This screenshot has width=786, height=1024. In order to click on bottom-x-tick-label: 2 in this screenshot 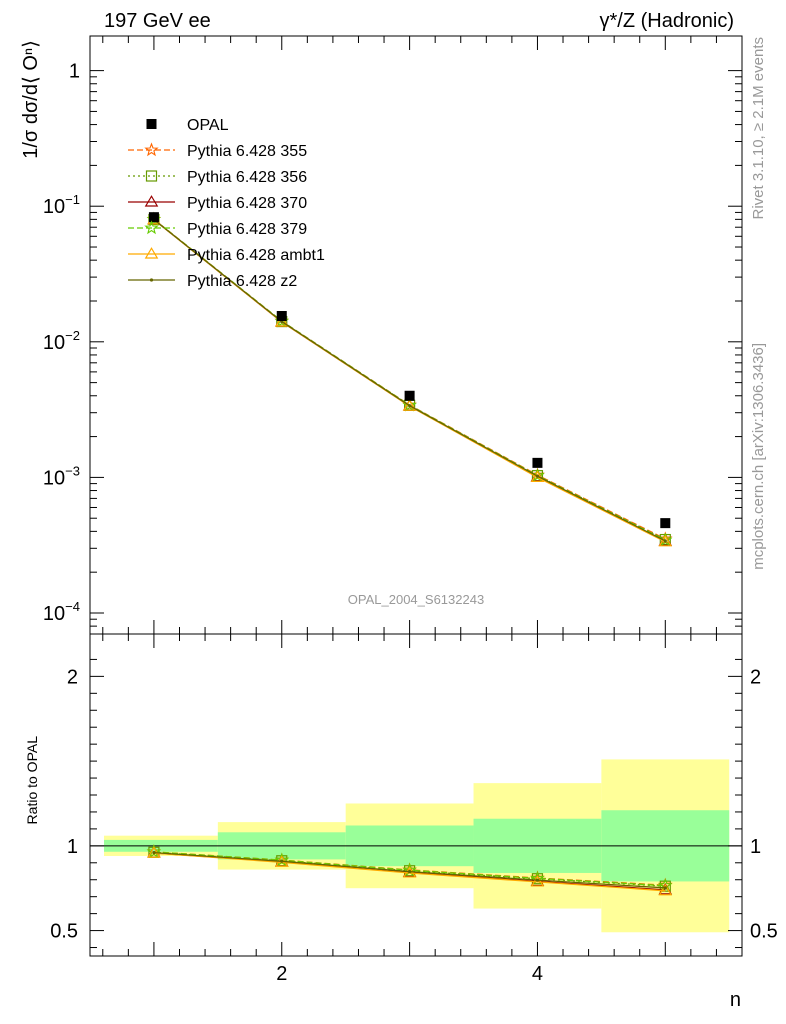, I will do `click(281, 974)`.